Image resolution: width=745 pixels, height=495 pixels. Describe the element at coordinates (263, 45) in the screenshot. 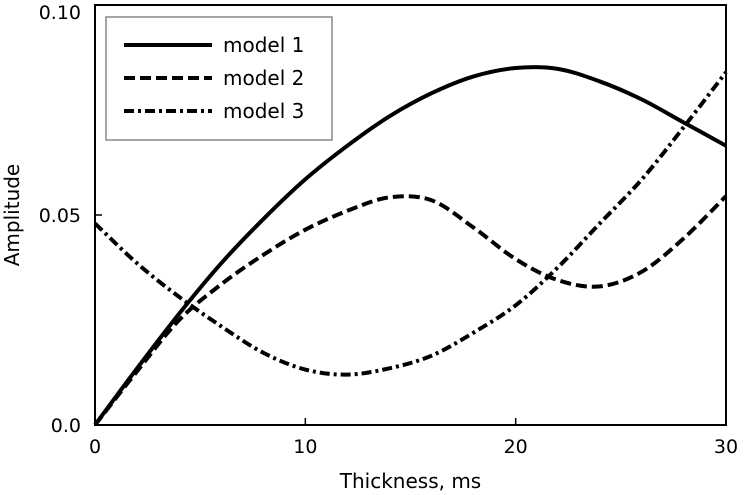

I see `legend-label-1: model 1` at that location.